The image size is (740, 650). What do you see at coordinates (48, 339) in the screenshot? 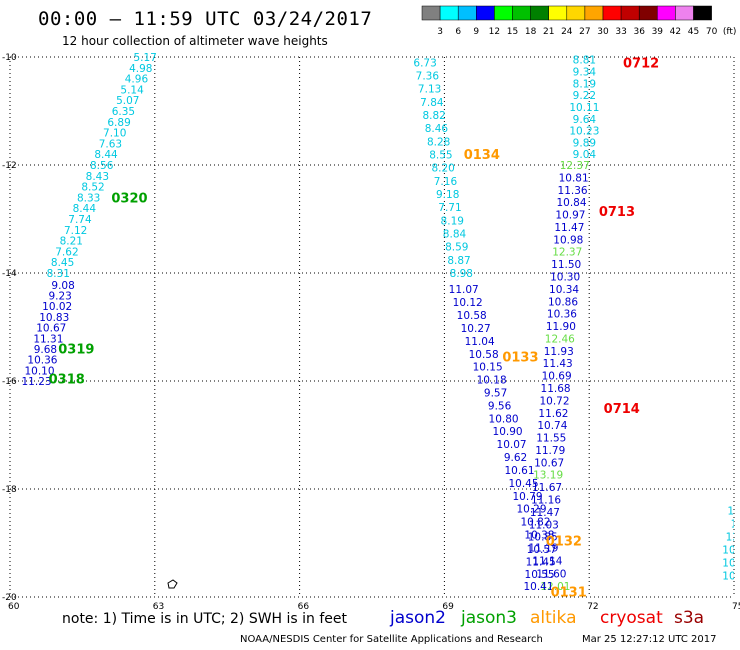
I see `wave-height-value: 11.31` at bounding box center [48, 339].